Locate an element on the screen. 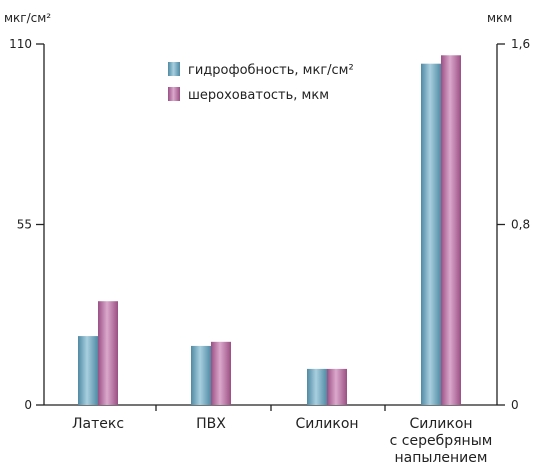 Image resolution: width=533 pixels, height=464 pixels. legend-swatch-hydrophobicity is located at coordinates (174, 69).